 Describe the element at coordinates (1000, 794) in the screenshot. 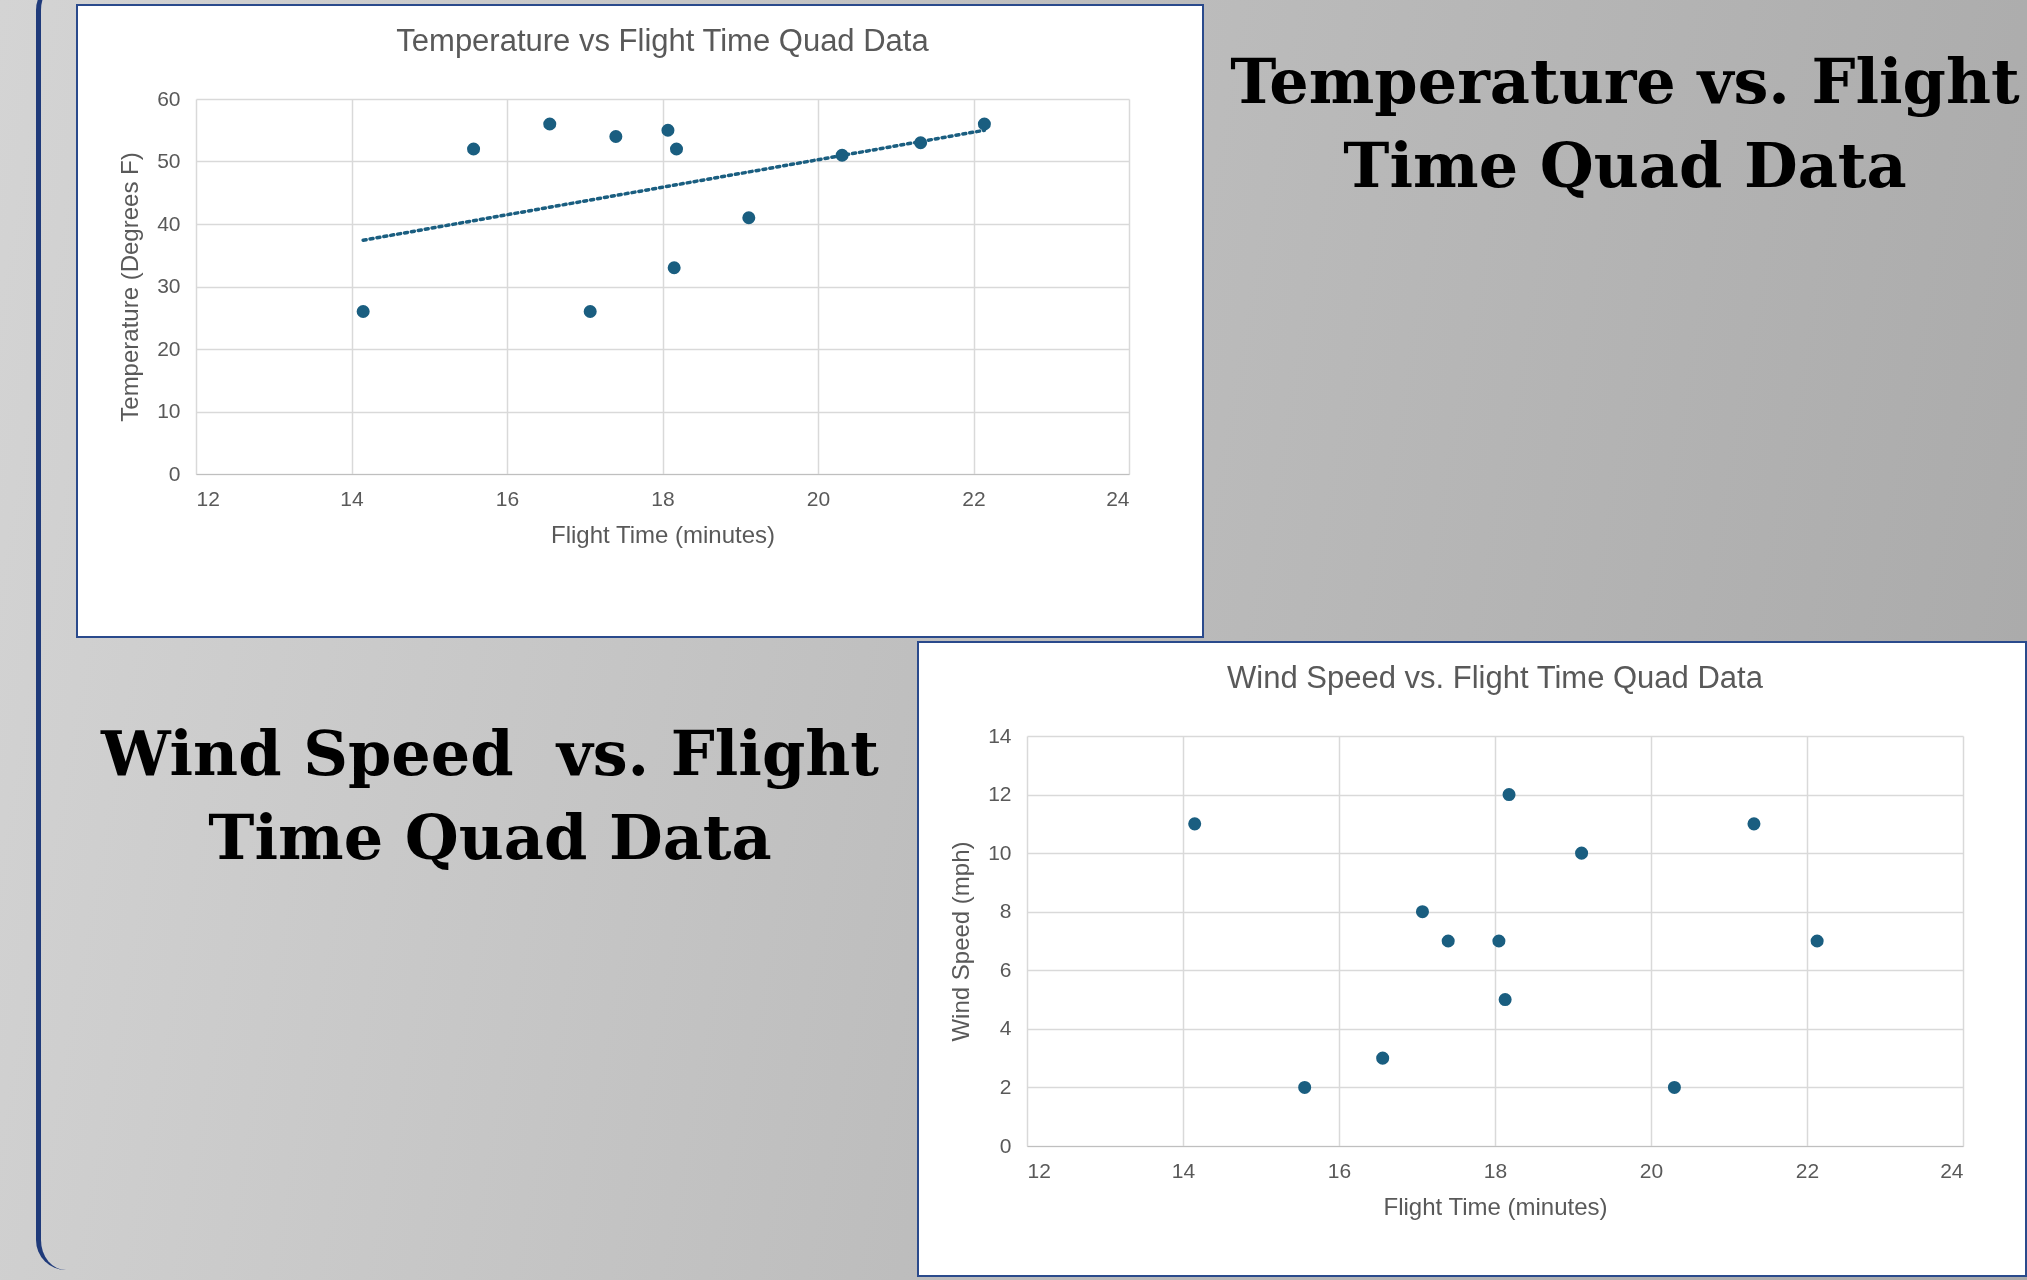

I see `y-tick-label: 12` at that location.